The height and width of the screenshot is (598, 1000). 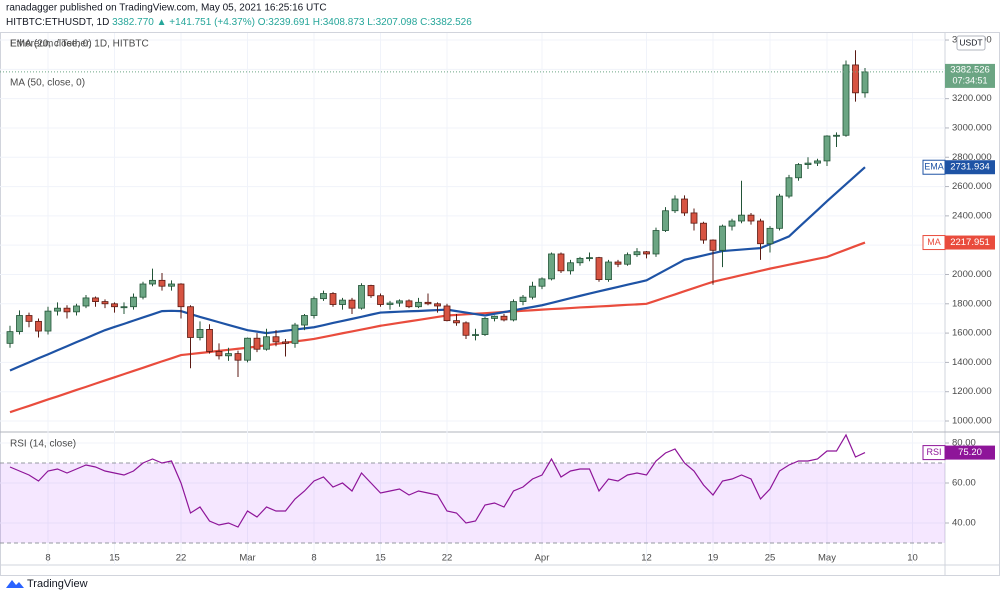 I want to click on badge-name: EMA, so click(x=934, y=167).